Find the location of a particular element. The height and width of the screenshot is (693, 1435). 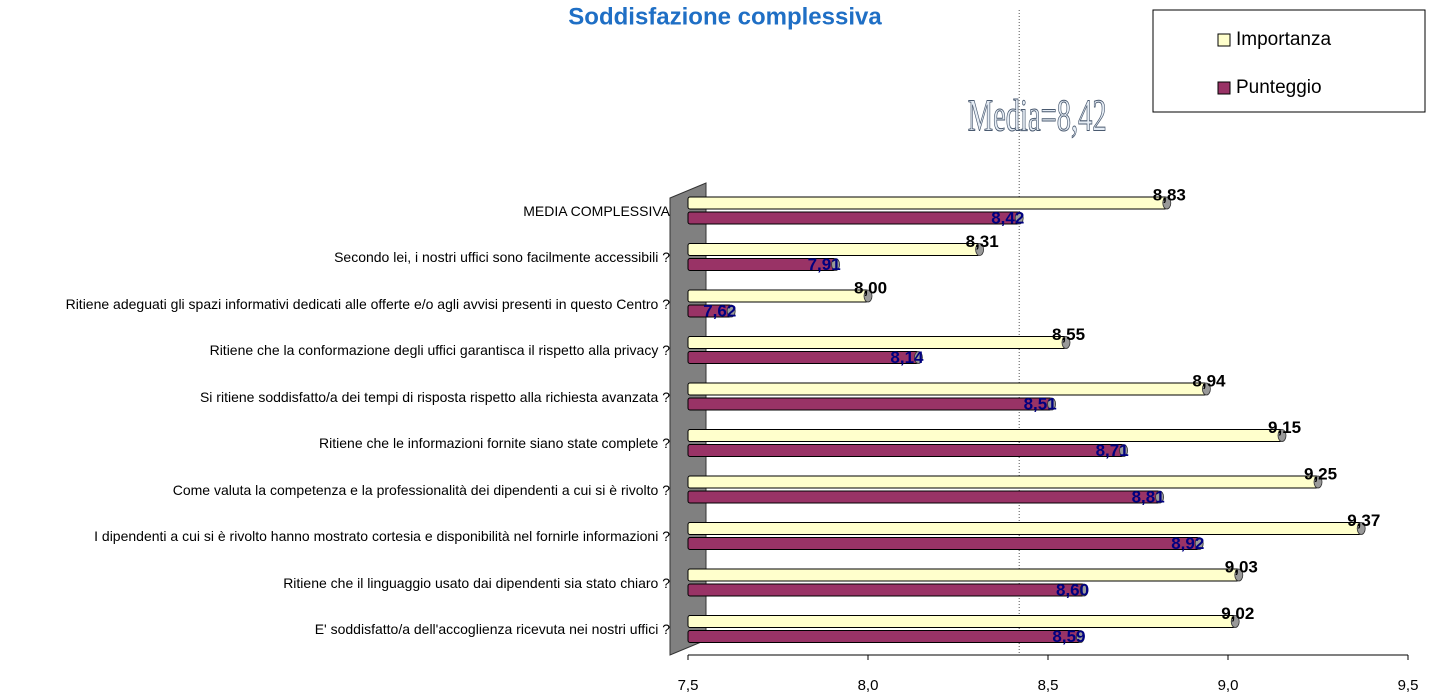

data-label: 7,91 is located at coordinates (824, 264).